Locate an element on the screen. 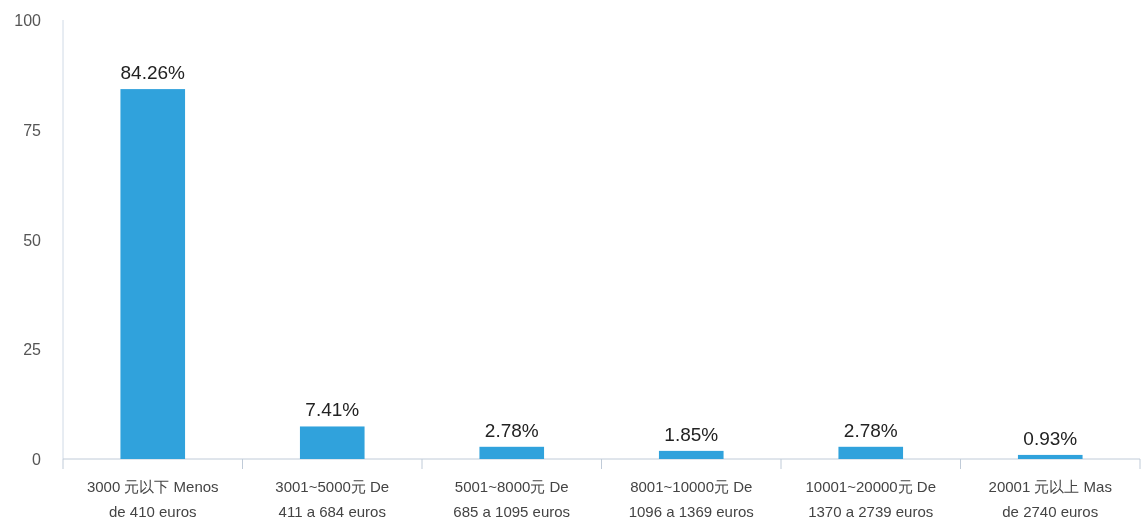 The width and height of the screenshot is (1143, 521). x-tick-label: 10001~20000元 De 1370 a 2739 euros is located at coordinates (871, 499).